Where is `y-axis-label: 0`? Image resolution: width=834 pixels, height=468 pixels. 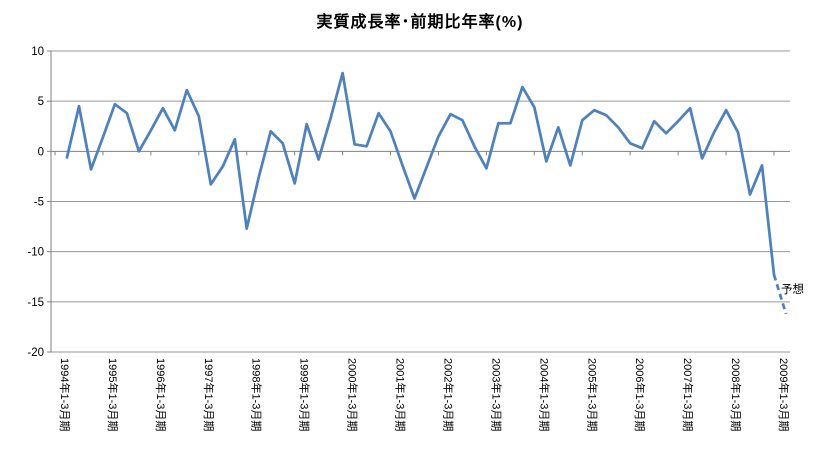 y-axis-label: 0 is located at coordinates (41, 152).